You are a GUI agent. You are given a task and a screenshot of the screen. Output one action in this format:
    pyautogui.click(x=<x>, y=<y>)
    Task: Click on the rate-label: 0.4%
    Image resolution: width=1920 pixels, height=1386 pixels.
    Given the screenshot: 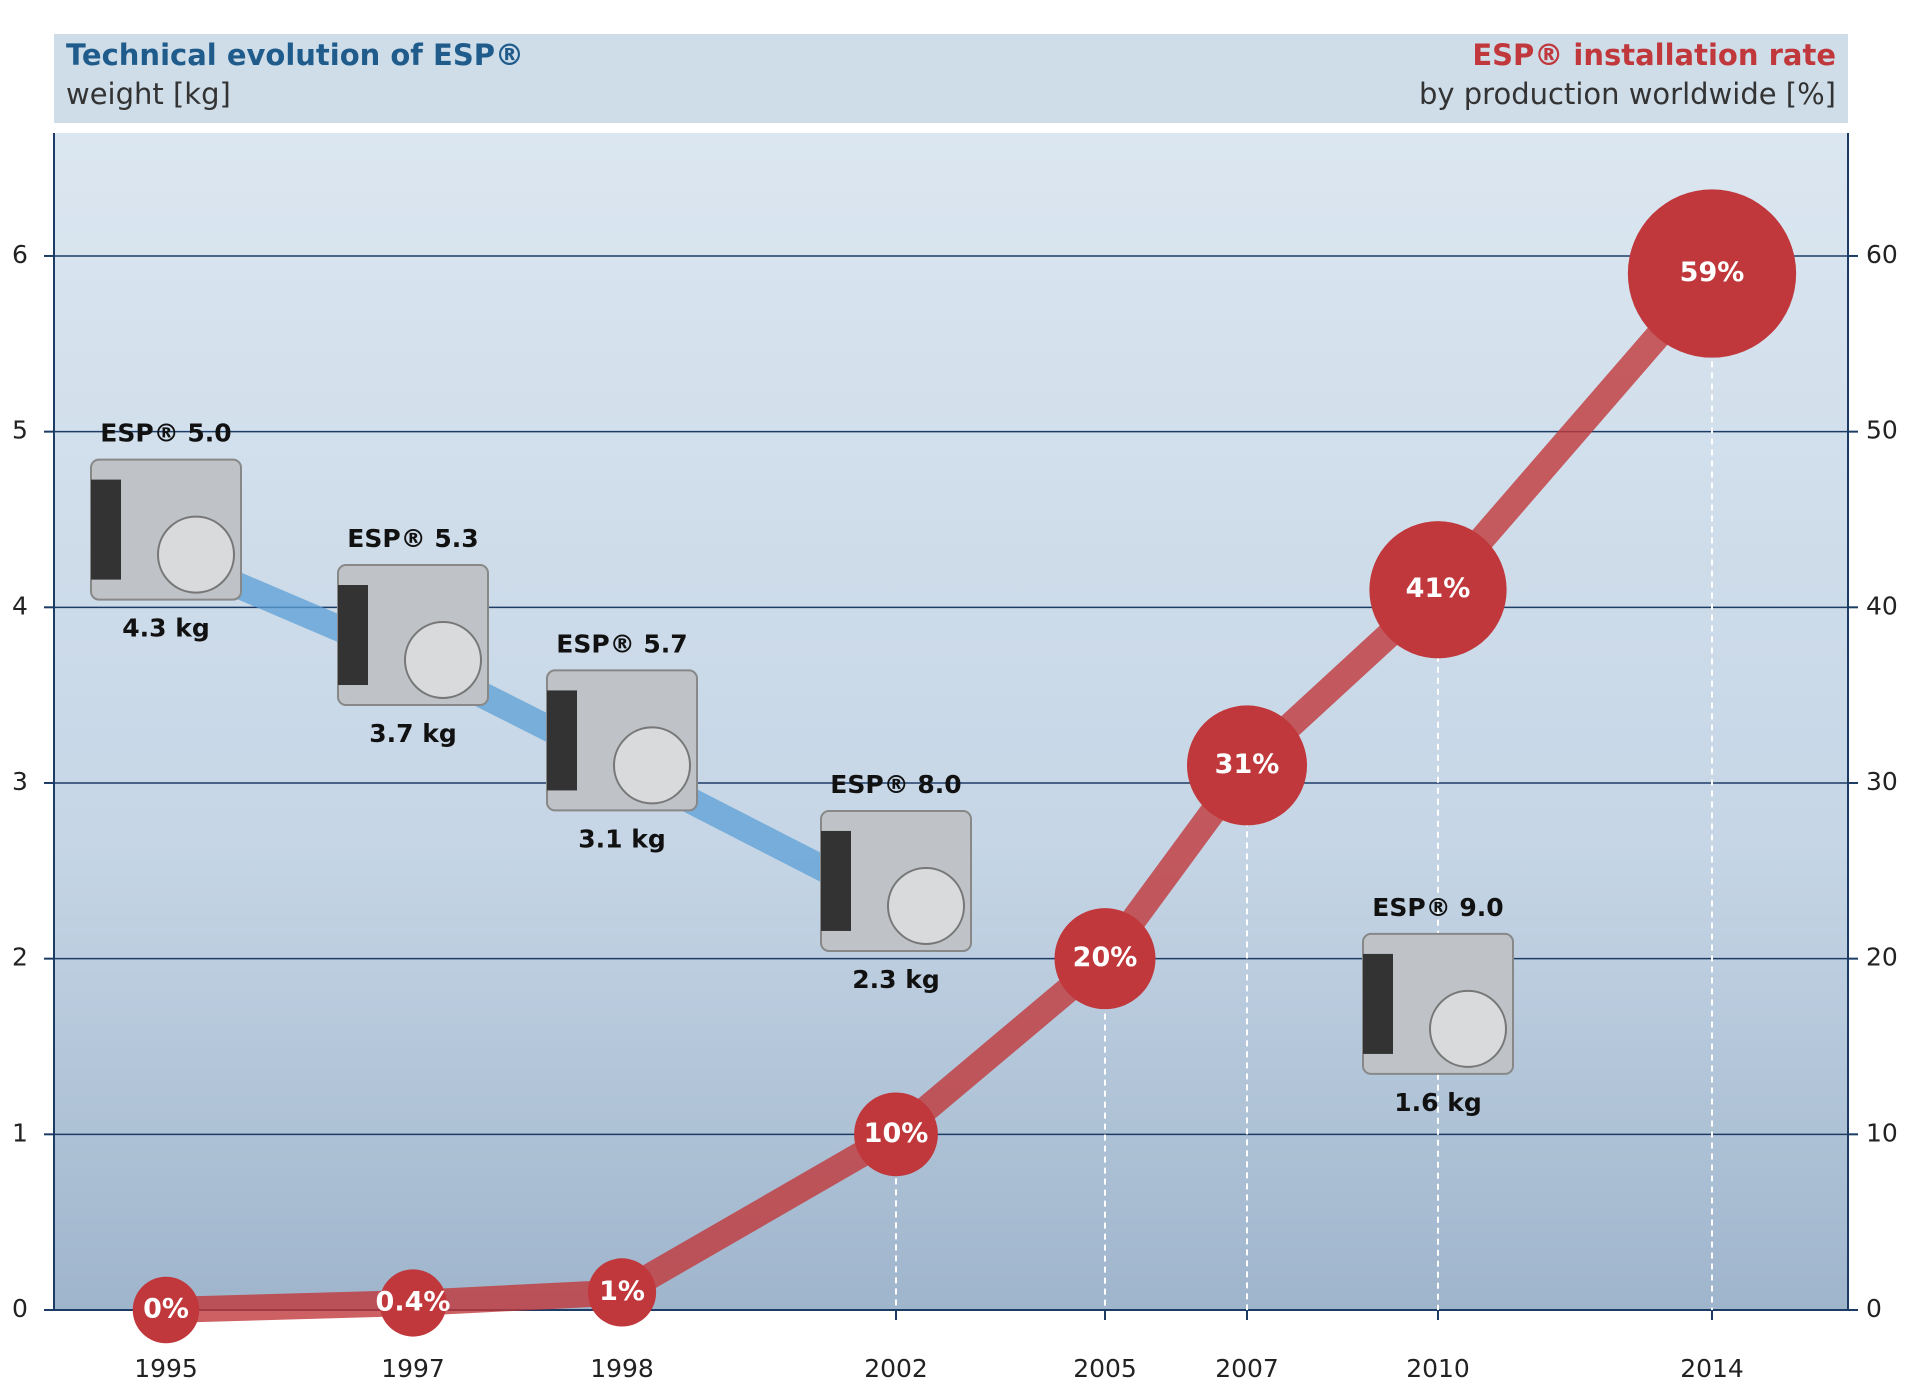 What is the action you would take?
    pyautogui.click(x=413, y=1301)
    